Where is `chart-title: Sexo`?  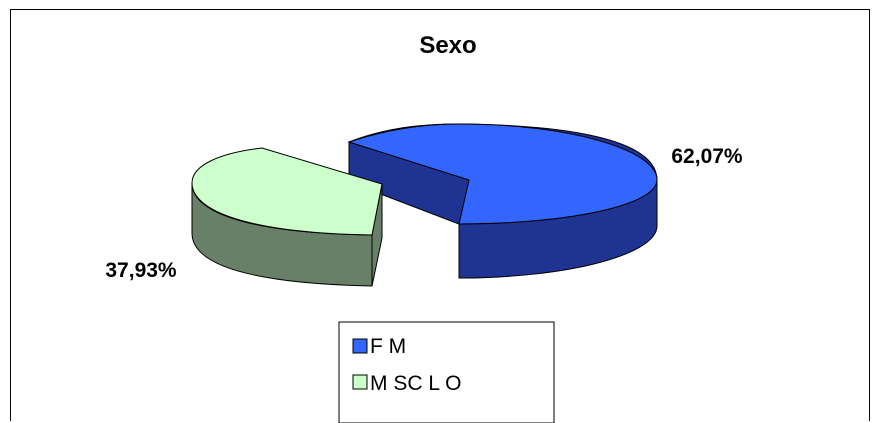 chart-title: Sexo is located at coordinates (447, 45).